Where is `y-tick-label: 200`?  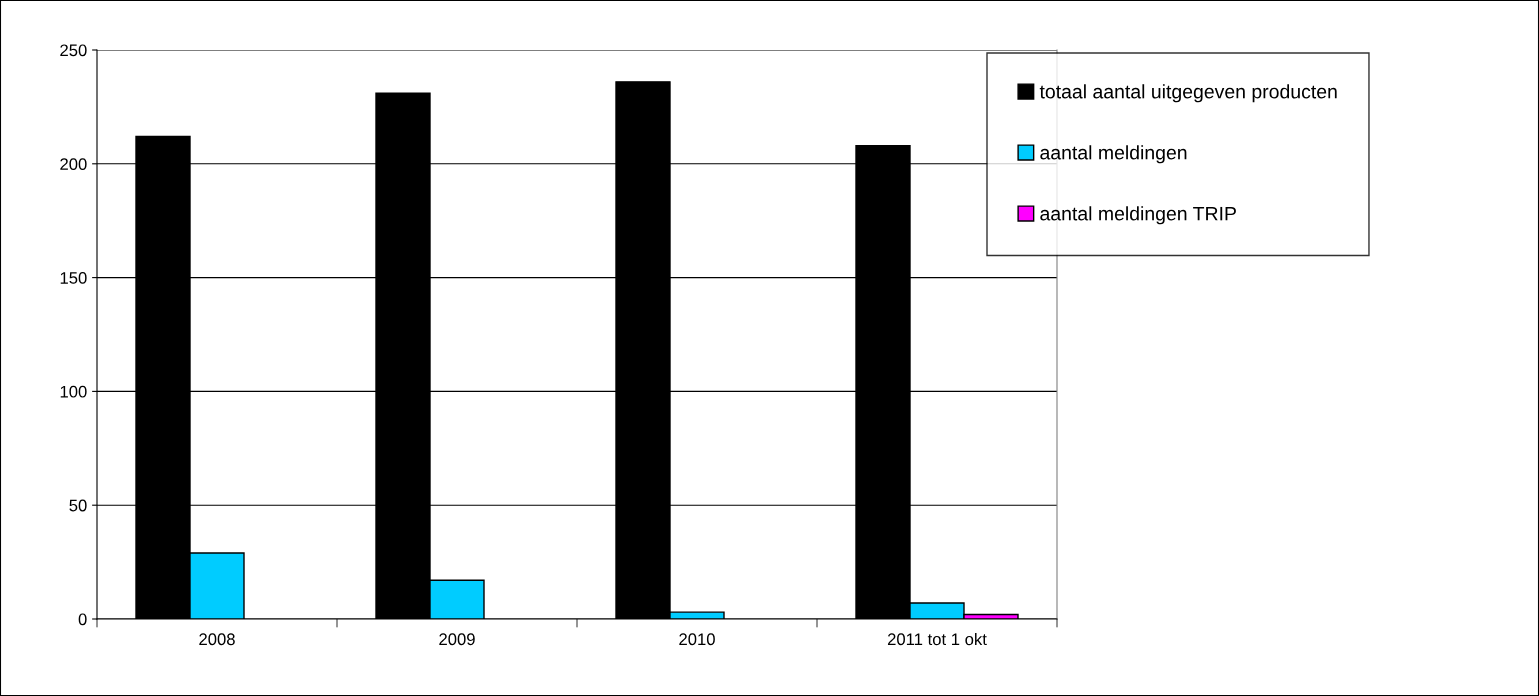
y-tick-label: 200 is located at coordinates (73, 164).